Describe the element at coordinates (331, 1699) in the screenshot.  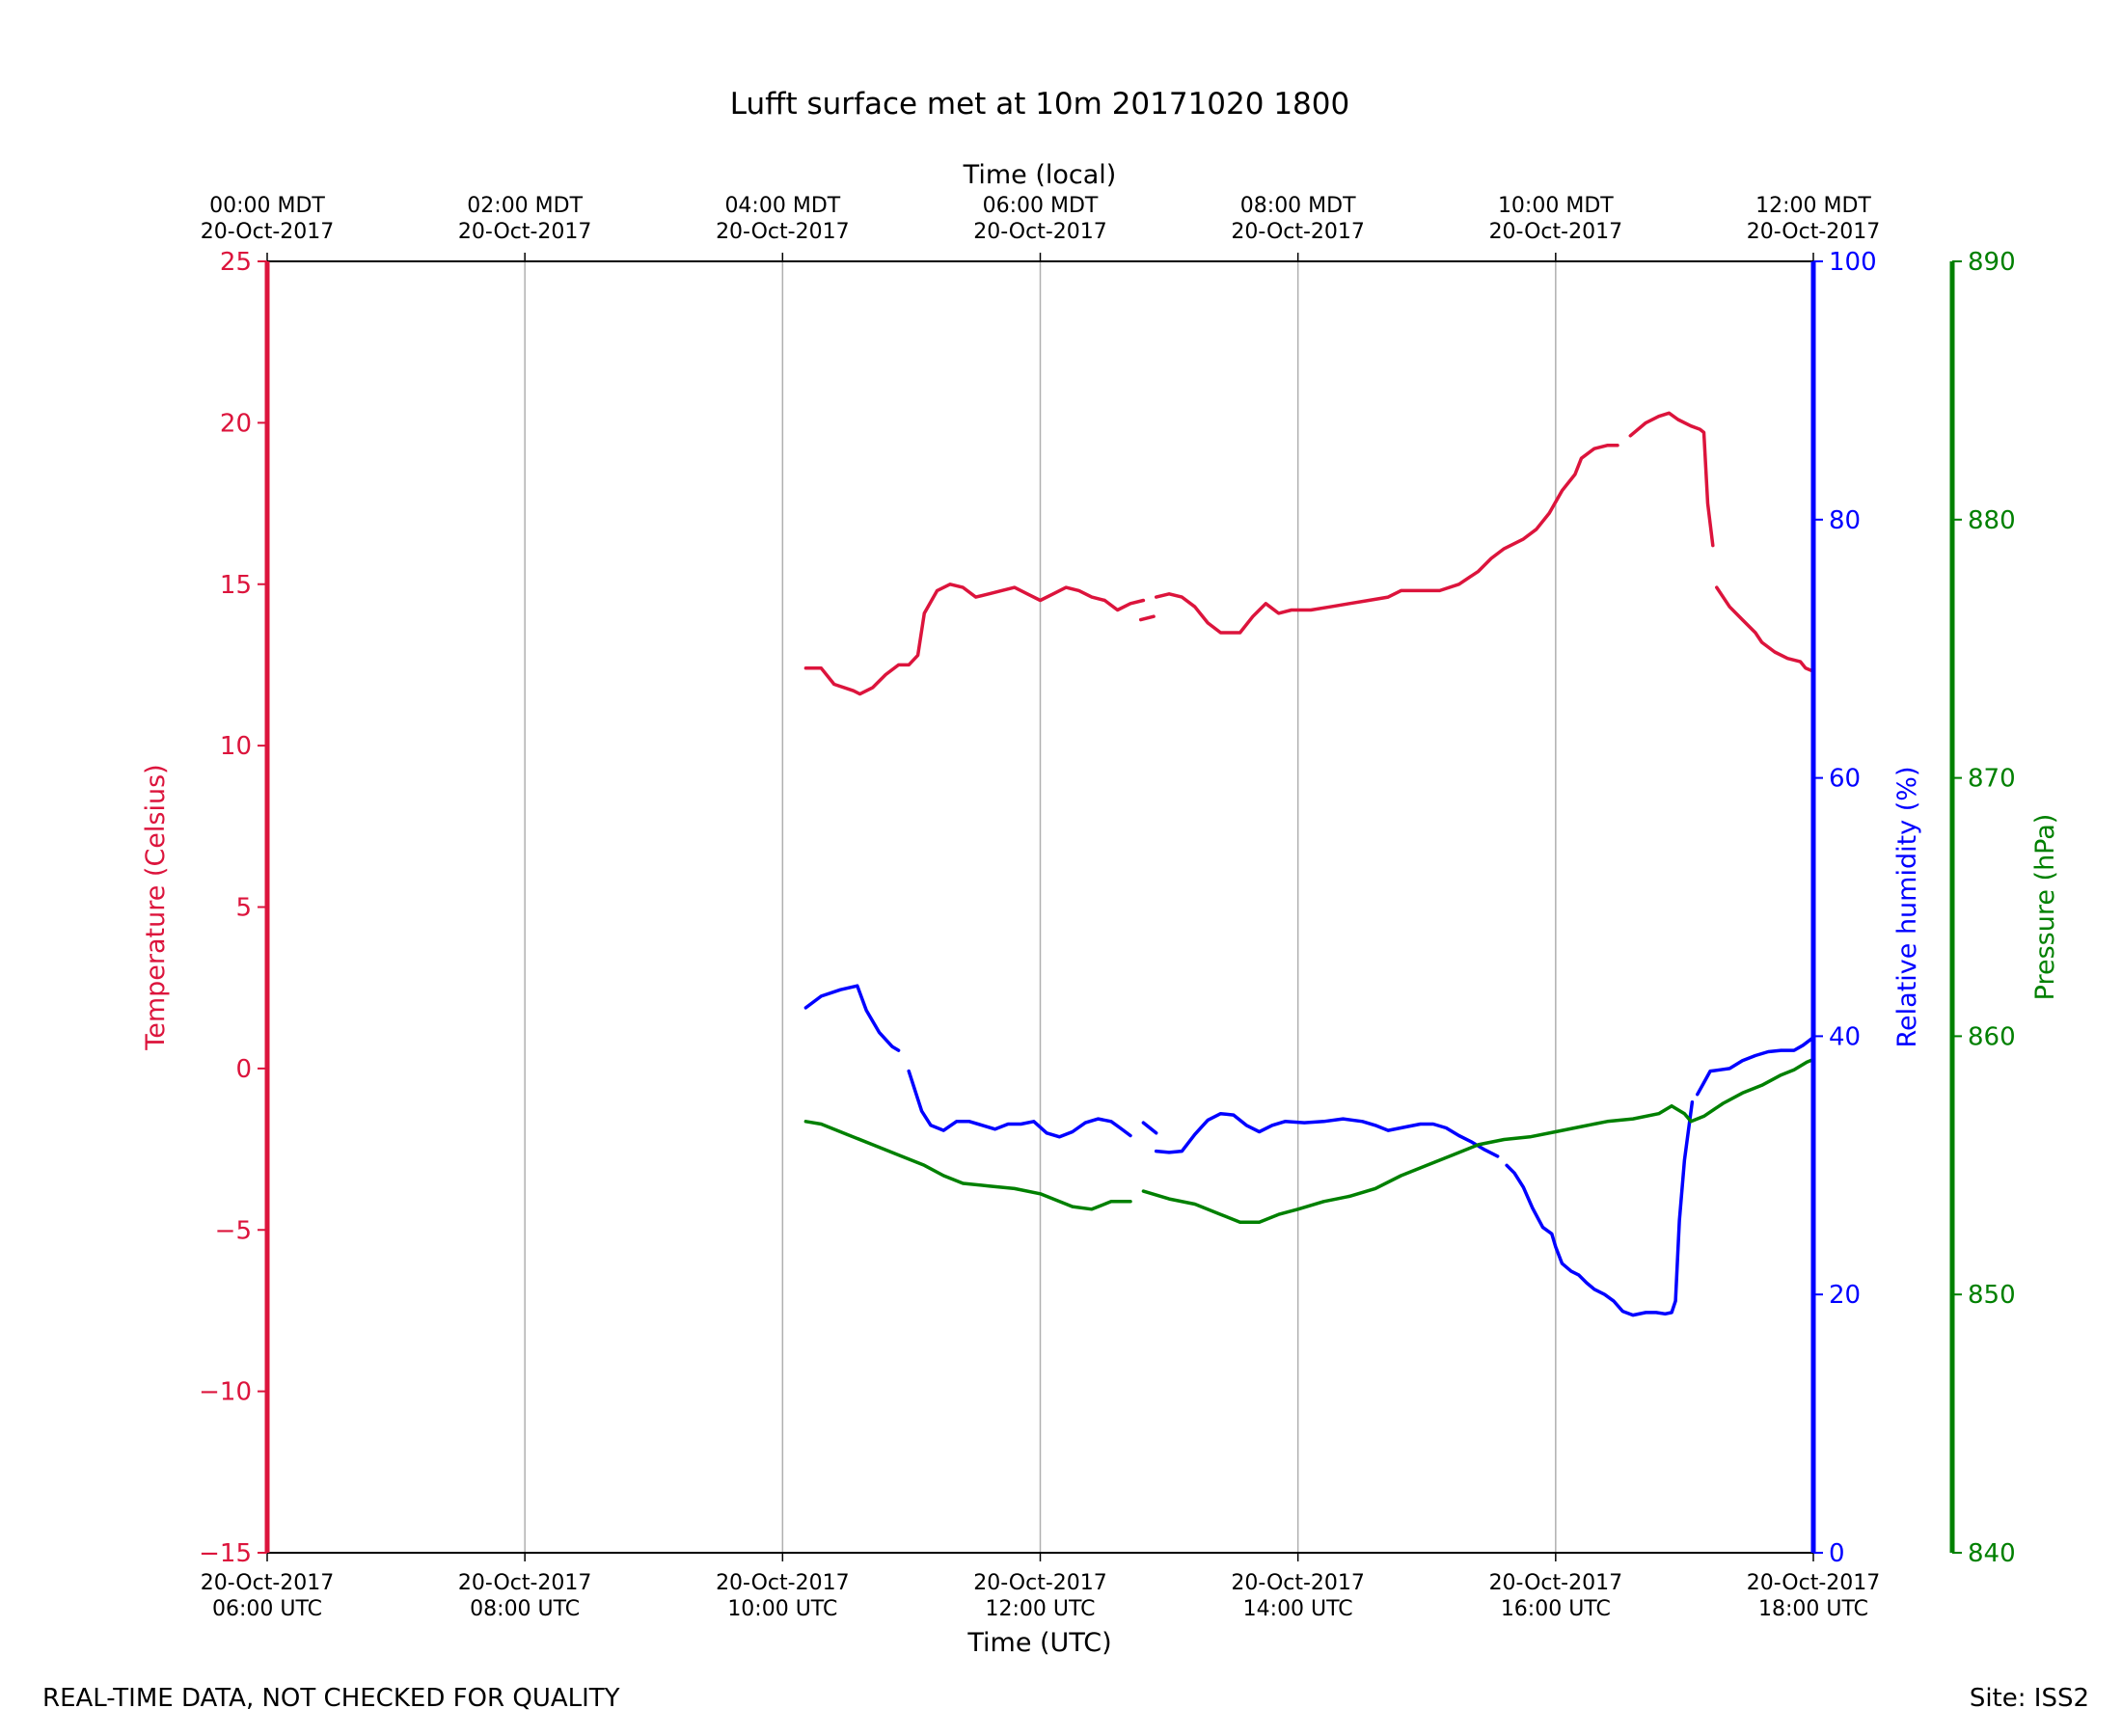
I see `quality-note: REAL-TIME DATA, NOT CHECKED FOR QUALITY` at that location.